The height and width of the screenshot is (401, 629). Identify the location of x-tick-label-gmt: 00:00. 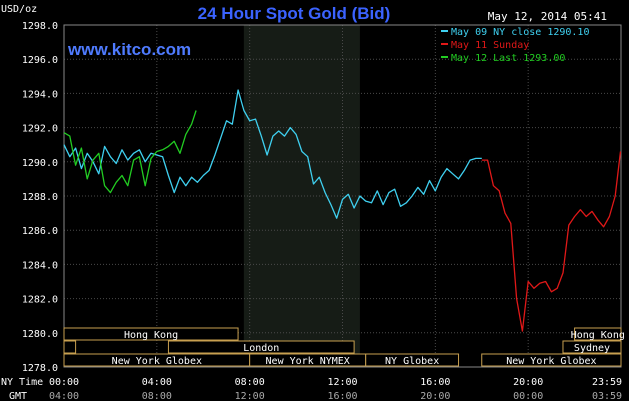
(528, 396).